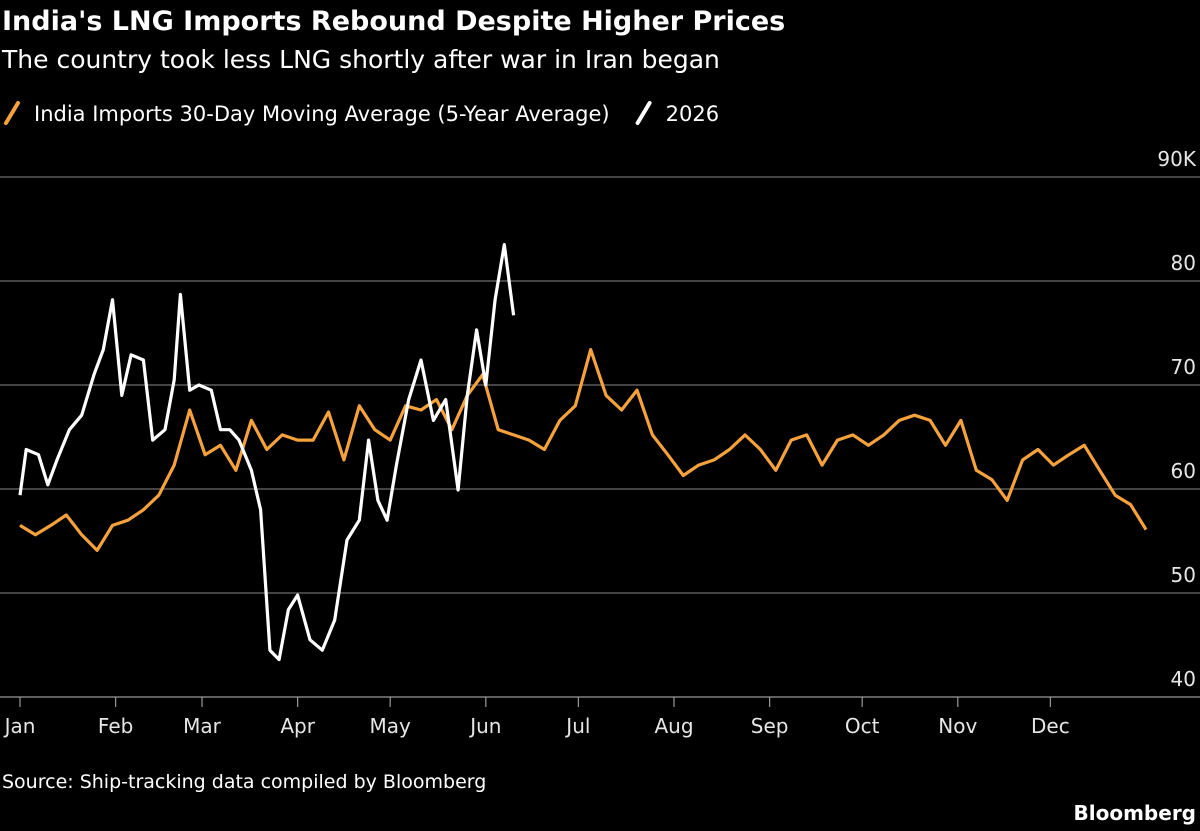 The height and width of the screenshot is (831, 1200). Describe the element at coordinates (673, 726) in the screenshot. I see `x-tick-label: Aug` at that location.